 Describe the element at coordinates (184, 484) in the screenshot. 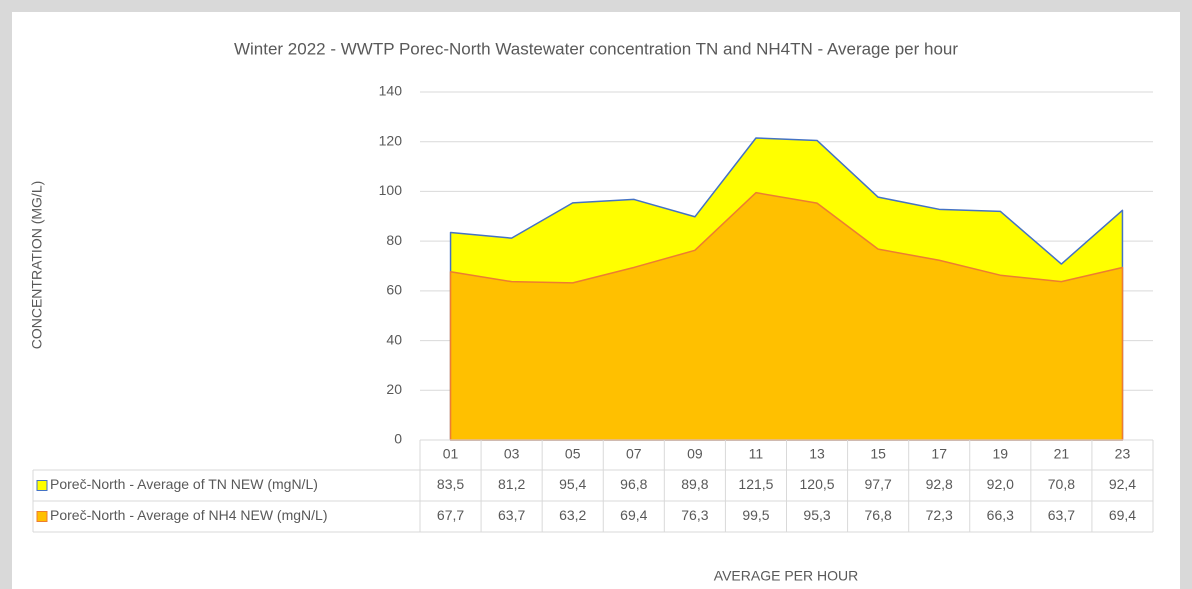

I see `legend-label: Poreč-North - Average of TN NEW (mgN/L)` at that location.